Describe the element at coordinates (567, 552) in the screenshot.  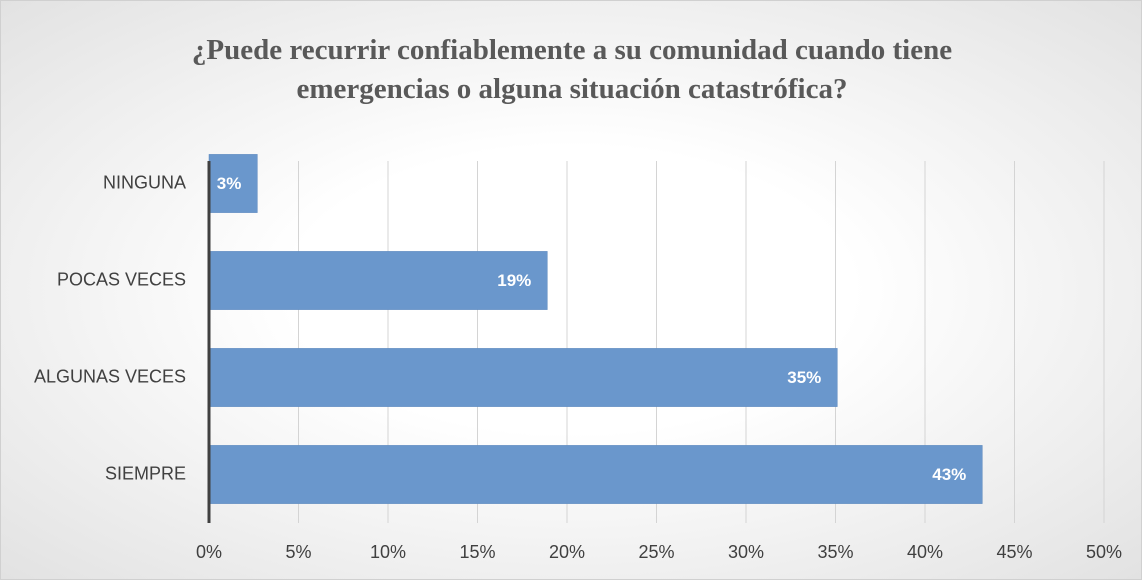
I see `x-tick-label: 20%` at that location.